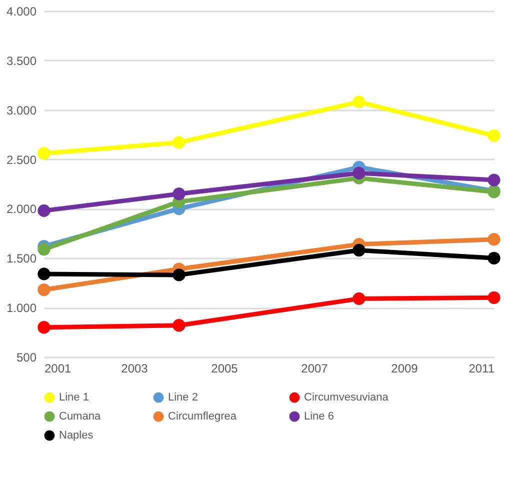 The image size is (518, 502). I want to click on legend-label: Naples, so click(76, 436).